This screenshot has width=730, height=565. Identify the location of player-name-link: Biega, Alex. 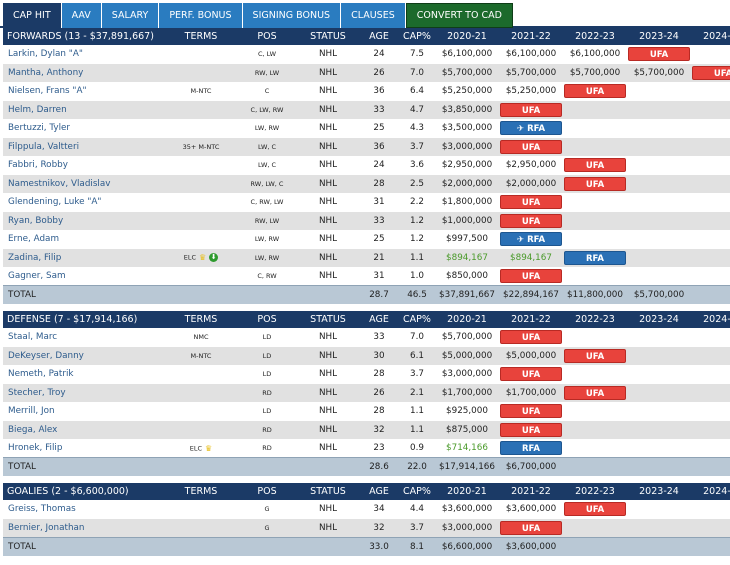
(84, 429).